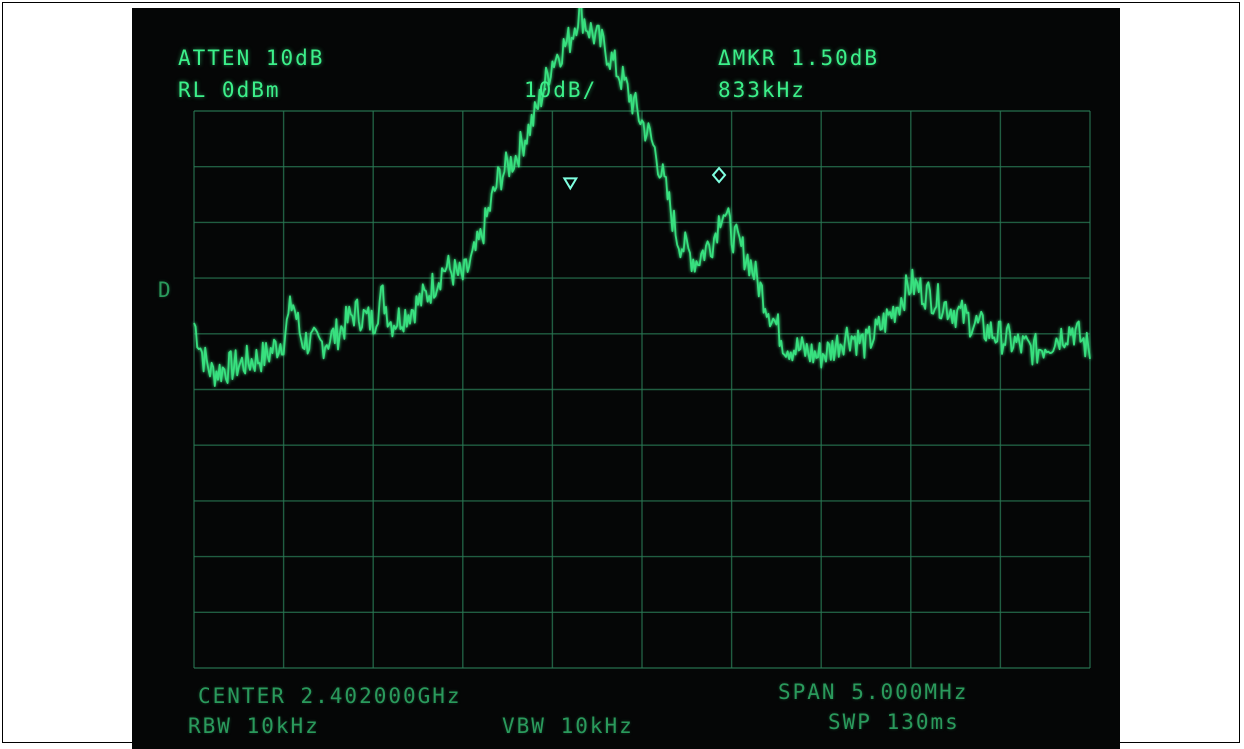  What do you see at coordinates (762, 90) in the screenshot?
I see `delta-marker-frequency: 833kHz` at bounding box center [762, 90].